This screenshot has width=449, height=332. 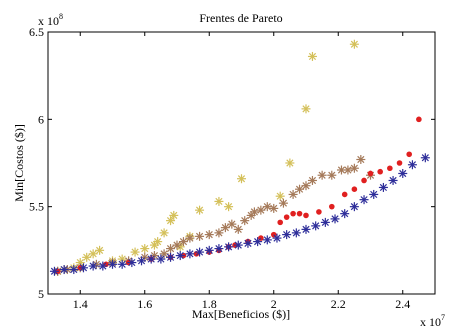 What do you see at coordinates (240, 18) in the screenshot?
I see `chart-title: Frentes de Pareto` at bounding box center [240, 18].